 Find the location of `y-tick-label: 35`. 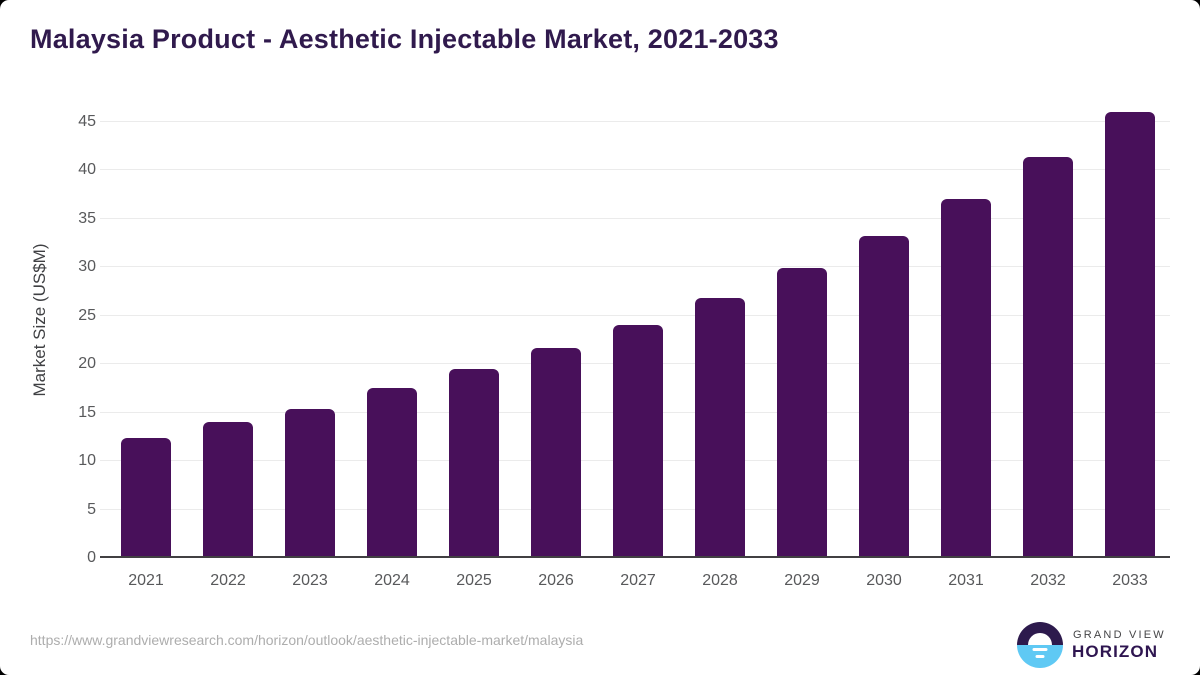

y-tick-label: 35 is located at coordinates (87, 218).